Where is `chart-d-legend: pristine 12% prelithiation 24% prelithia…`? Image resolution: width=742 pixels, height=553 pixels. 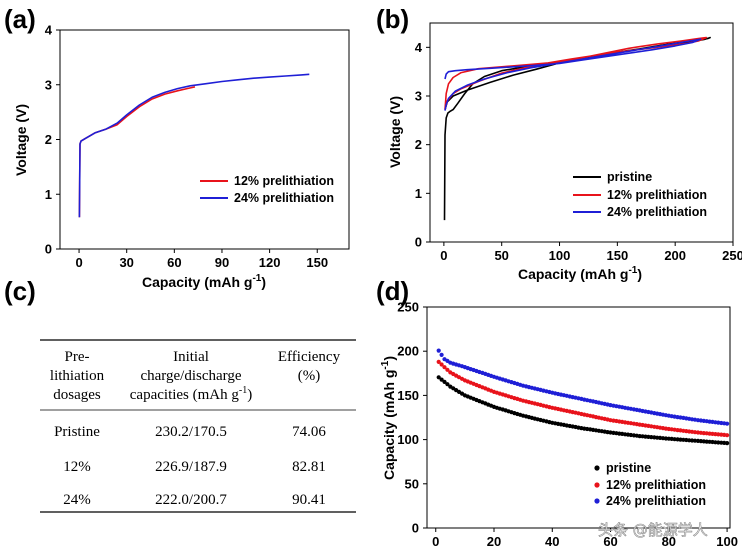 chart-d-legend: pristine 12% prelithiation 24% prelithia… is located at coordinates (650, 484).